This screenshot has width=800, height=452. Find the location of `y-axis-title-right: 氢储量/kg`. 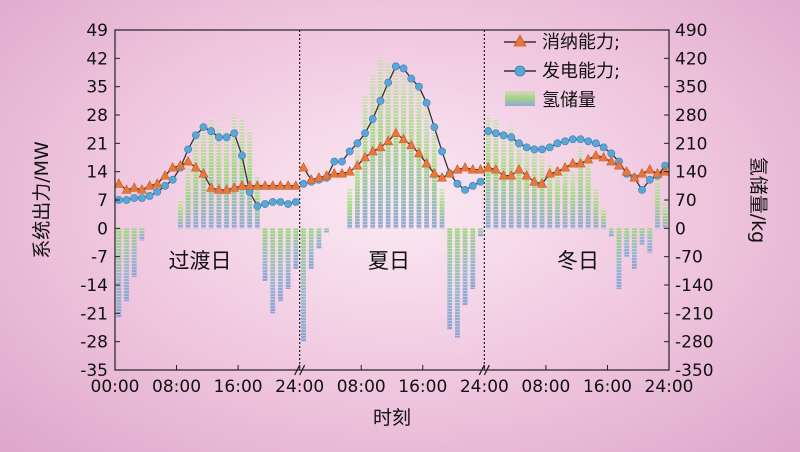

y-axis-title-right: 氢储量/kg is located at coordinates (758, 200).